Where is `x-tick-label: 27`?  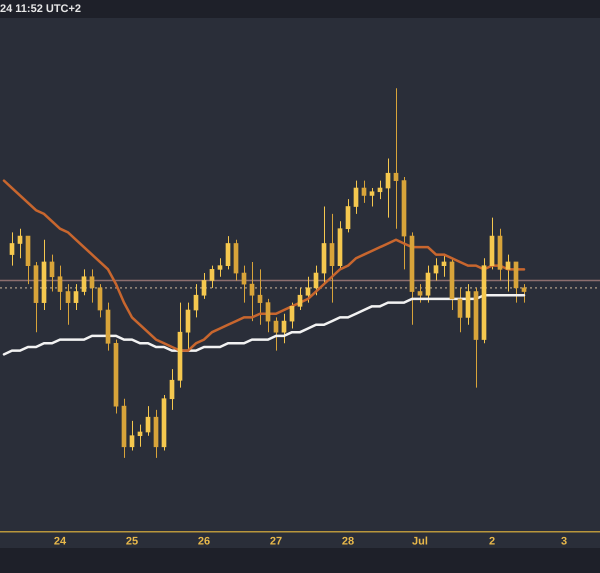 x-tick-label: 27 is located at coordinates (276, 541).